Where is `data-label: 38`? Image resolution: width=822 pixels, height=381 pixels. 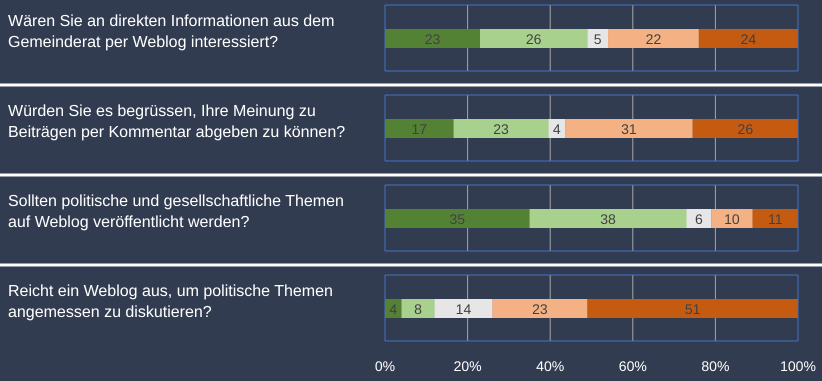 data-label: 38 is located at coordinates (608, 219).